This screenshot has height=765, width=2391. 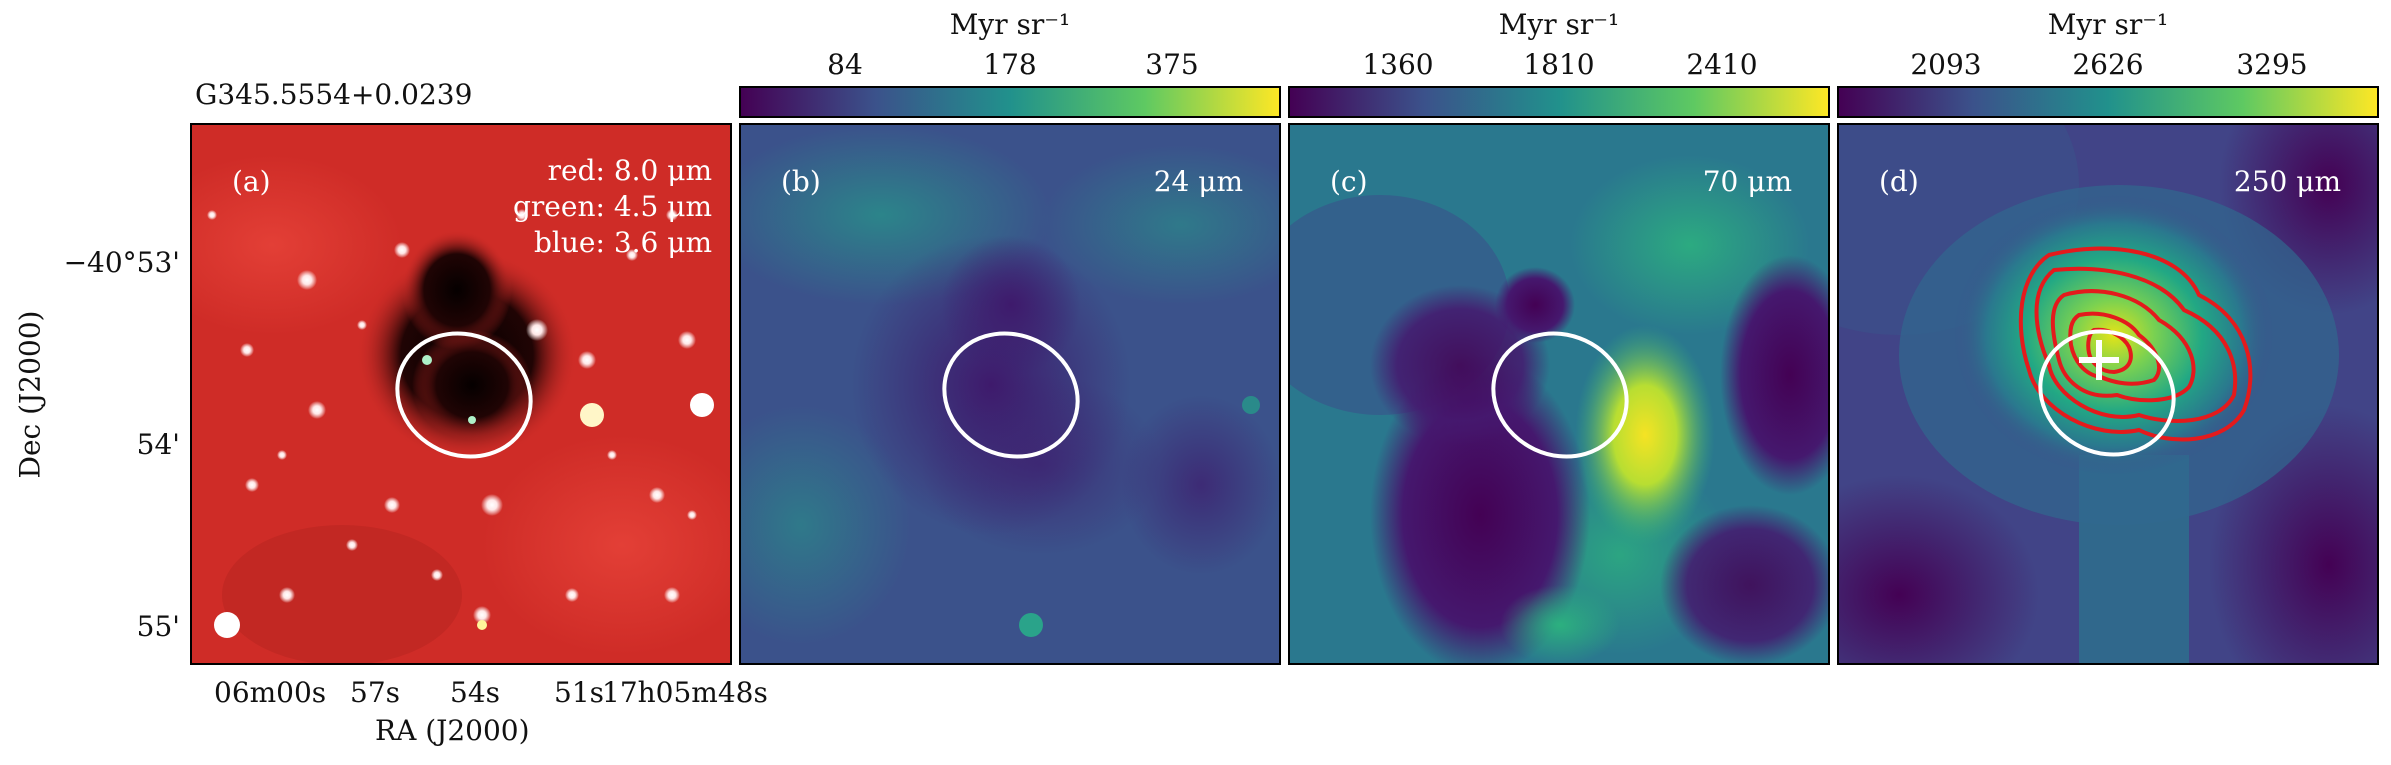 I want to click on colorbar-c-tick-3: 2410, so click(x=1722, y=64).